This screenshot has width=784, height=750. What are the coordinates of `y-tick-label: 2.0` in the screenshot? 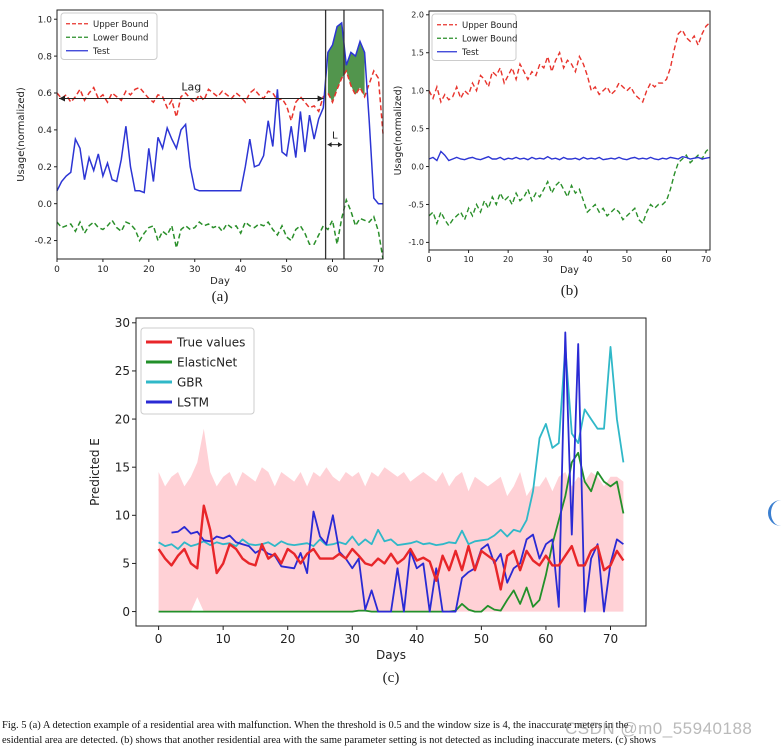 It's located at (417, 15).